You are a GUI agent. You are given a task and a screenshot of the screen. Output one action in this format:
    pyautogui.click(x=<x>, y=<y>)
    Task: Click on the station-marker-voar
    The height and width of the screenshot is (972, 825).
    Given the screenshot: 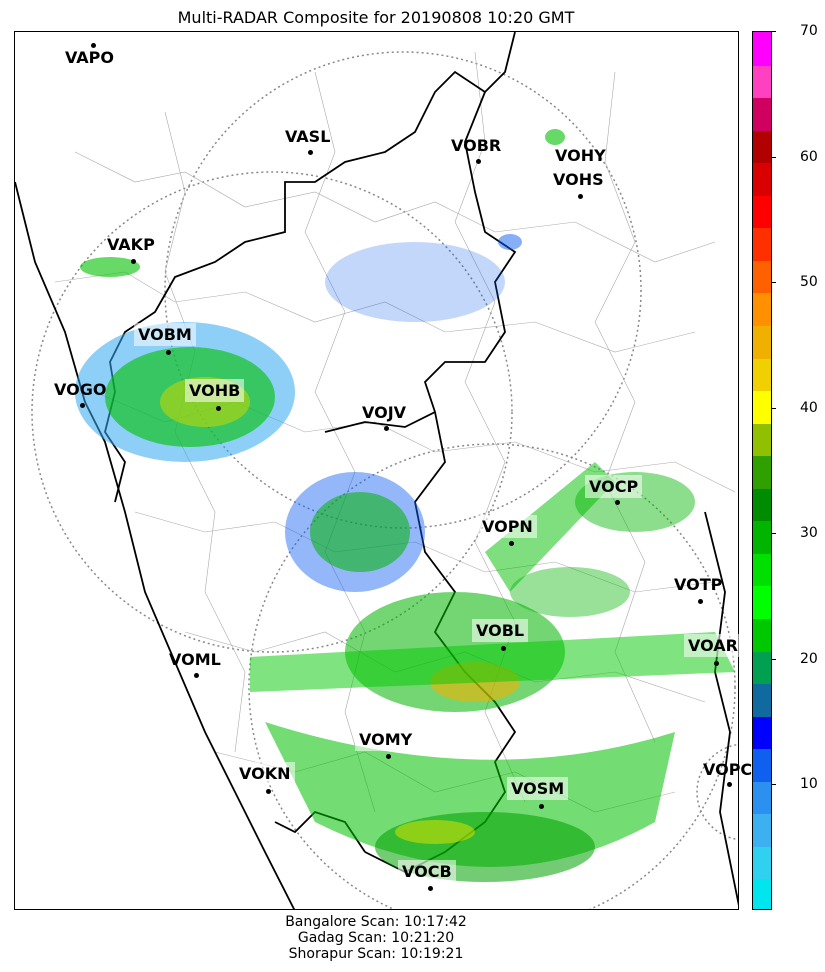 What is the action you would take?
    pyautogui.click(x=716, y=663)
    